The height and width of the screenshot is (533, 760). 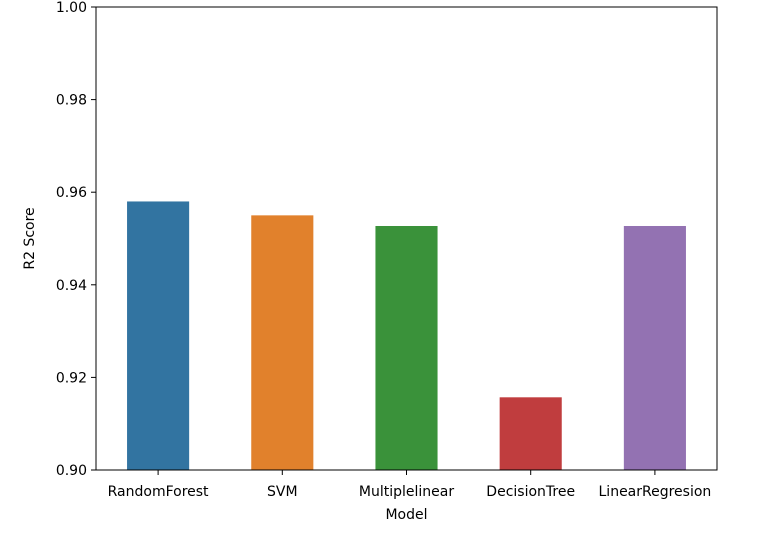 I want to click on x-axis-label: Model, so click(x=406, y=515).